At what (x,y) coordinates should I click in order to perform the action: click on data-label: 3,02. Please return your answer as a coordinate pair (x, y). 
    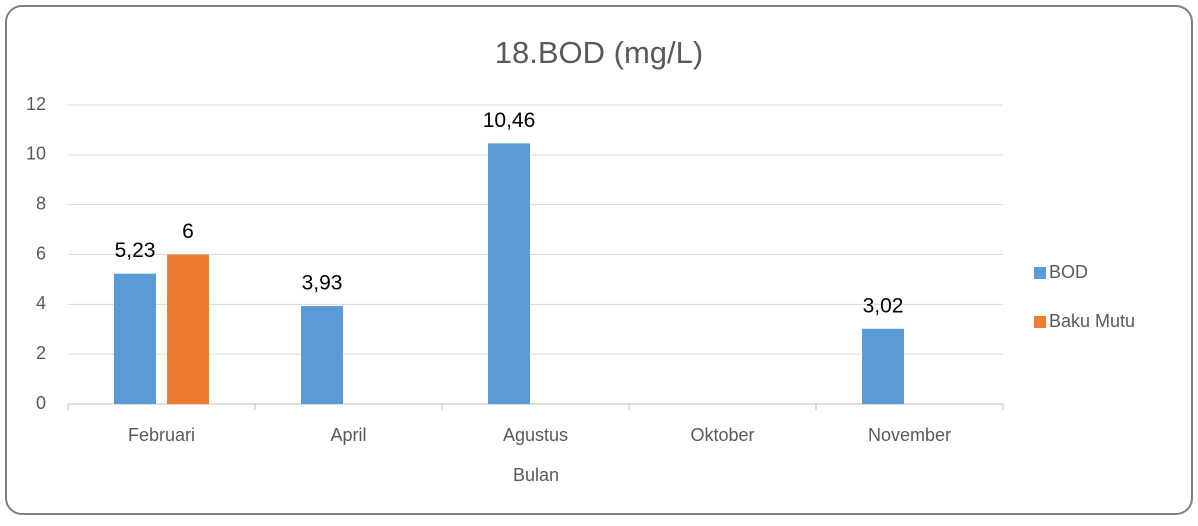
    Looking at the image, I should click on (883, 305).